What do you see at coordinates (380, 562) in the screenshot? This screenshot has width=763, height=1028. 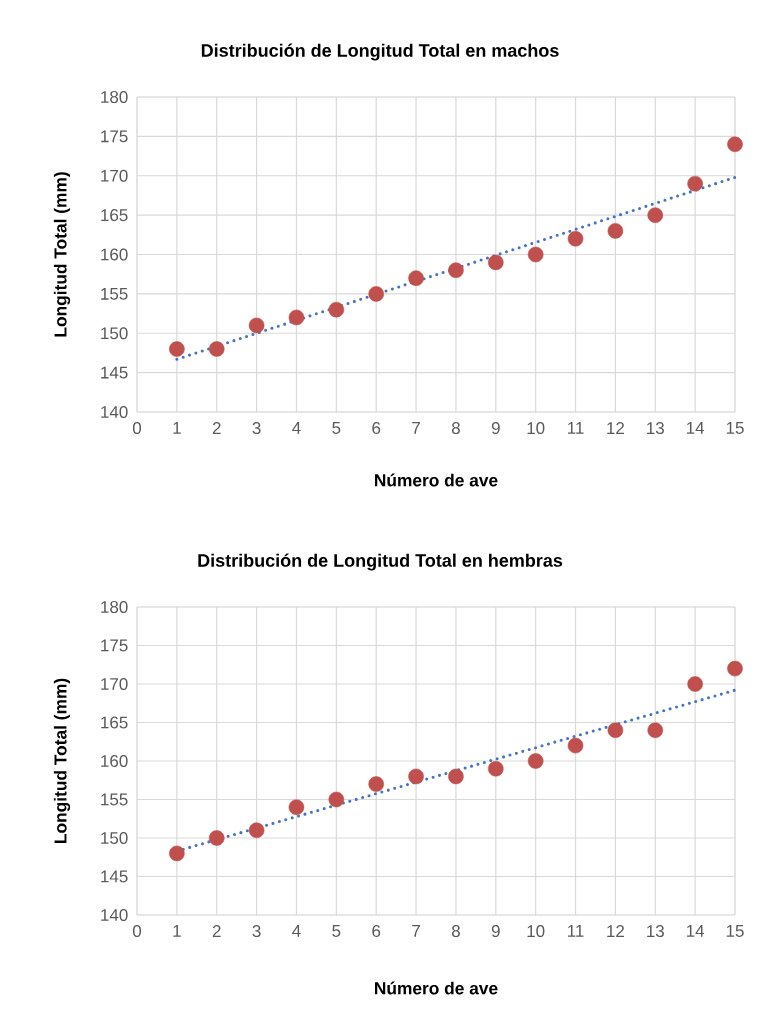 I see `chart-title: Distribución de Longitud Total en hembras` at bounding box center [380, 562].